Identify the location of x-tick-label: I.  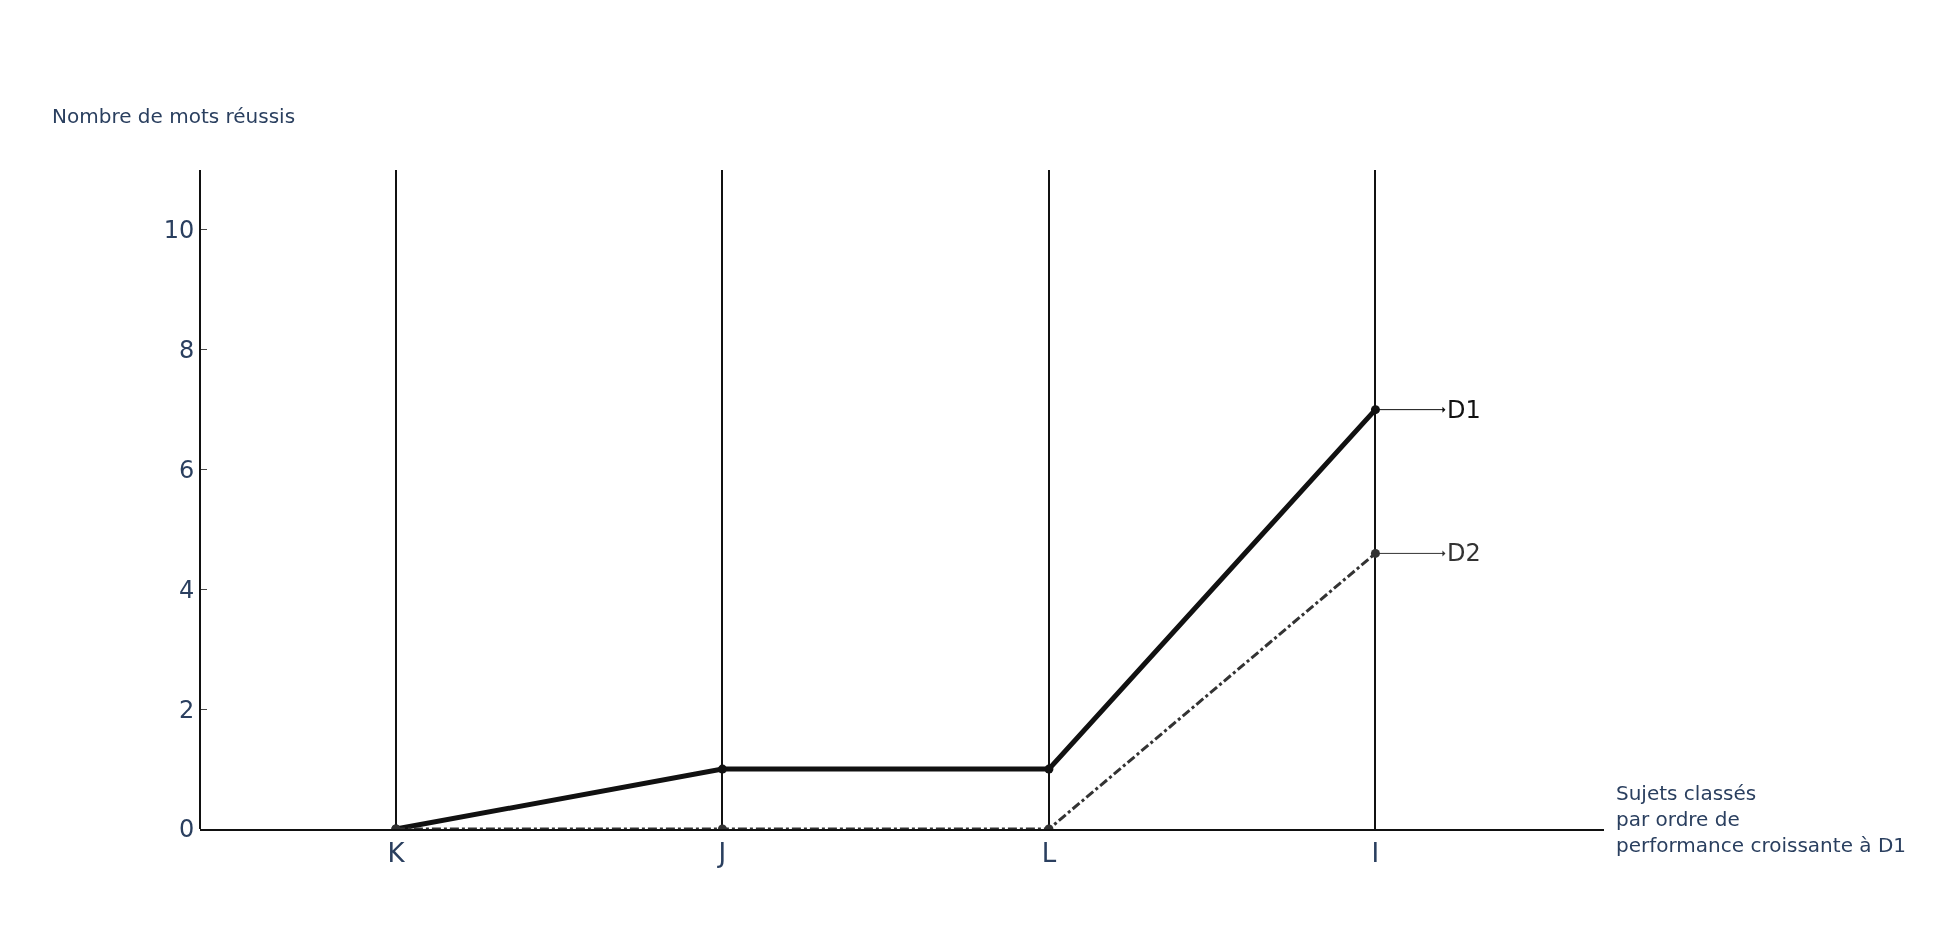
(1375, 853).